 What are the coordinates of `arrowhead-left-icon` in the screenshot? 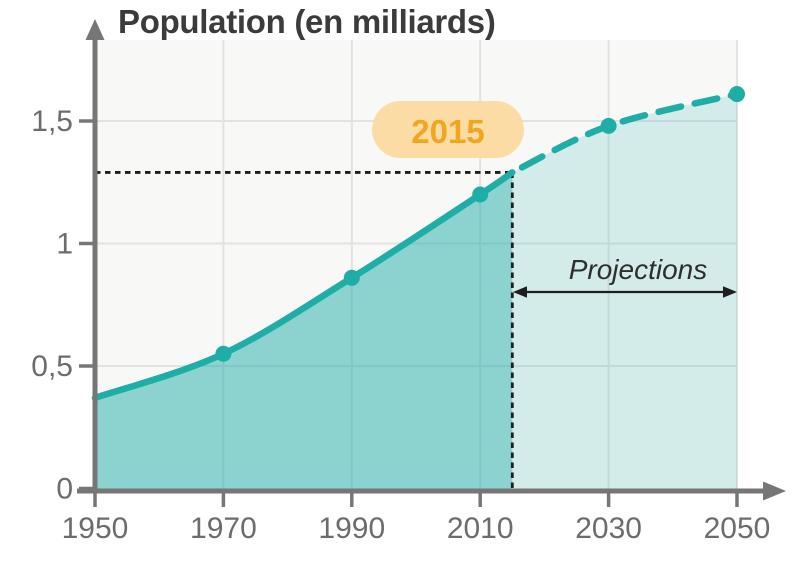 It's located at (520, 292).